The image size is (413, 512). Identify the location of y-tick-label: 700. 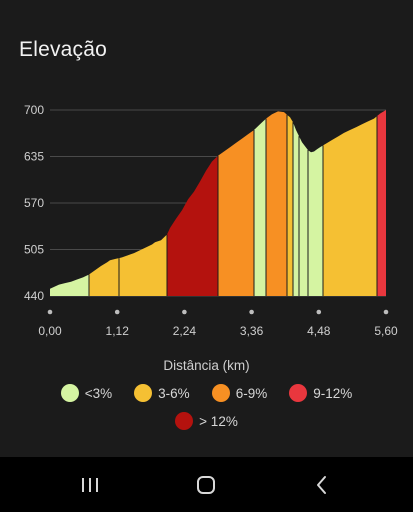
(34, 110).